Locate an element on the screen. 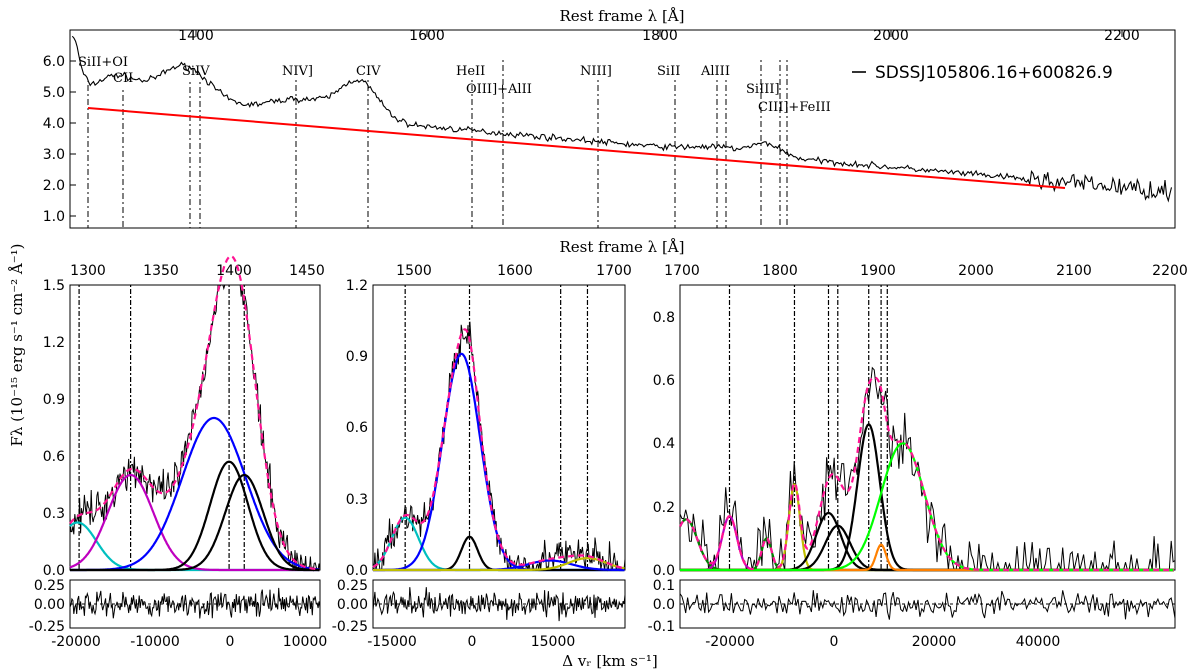 The width and height of the screenshot is (1200, 672). panel-ciii-top-tick-1700: 1700 is located at coordinates (682, 271).